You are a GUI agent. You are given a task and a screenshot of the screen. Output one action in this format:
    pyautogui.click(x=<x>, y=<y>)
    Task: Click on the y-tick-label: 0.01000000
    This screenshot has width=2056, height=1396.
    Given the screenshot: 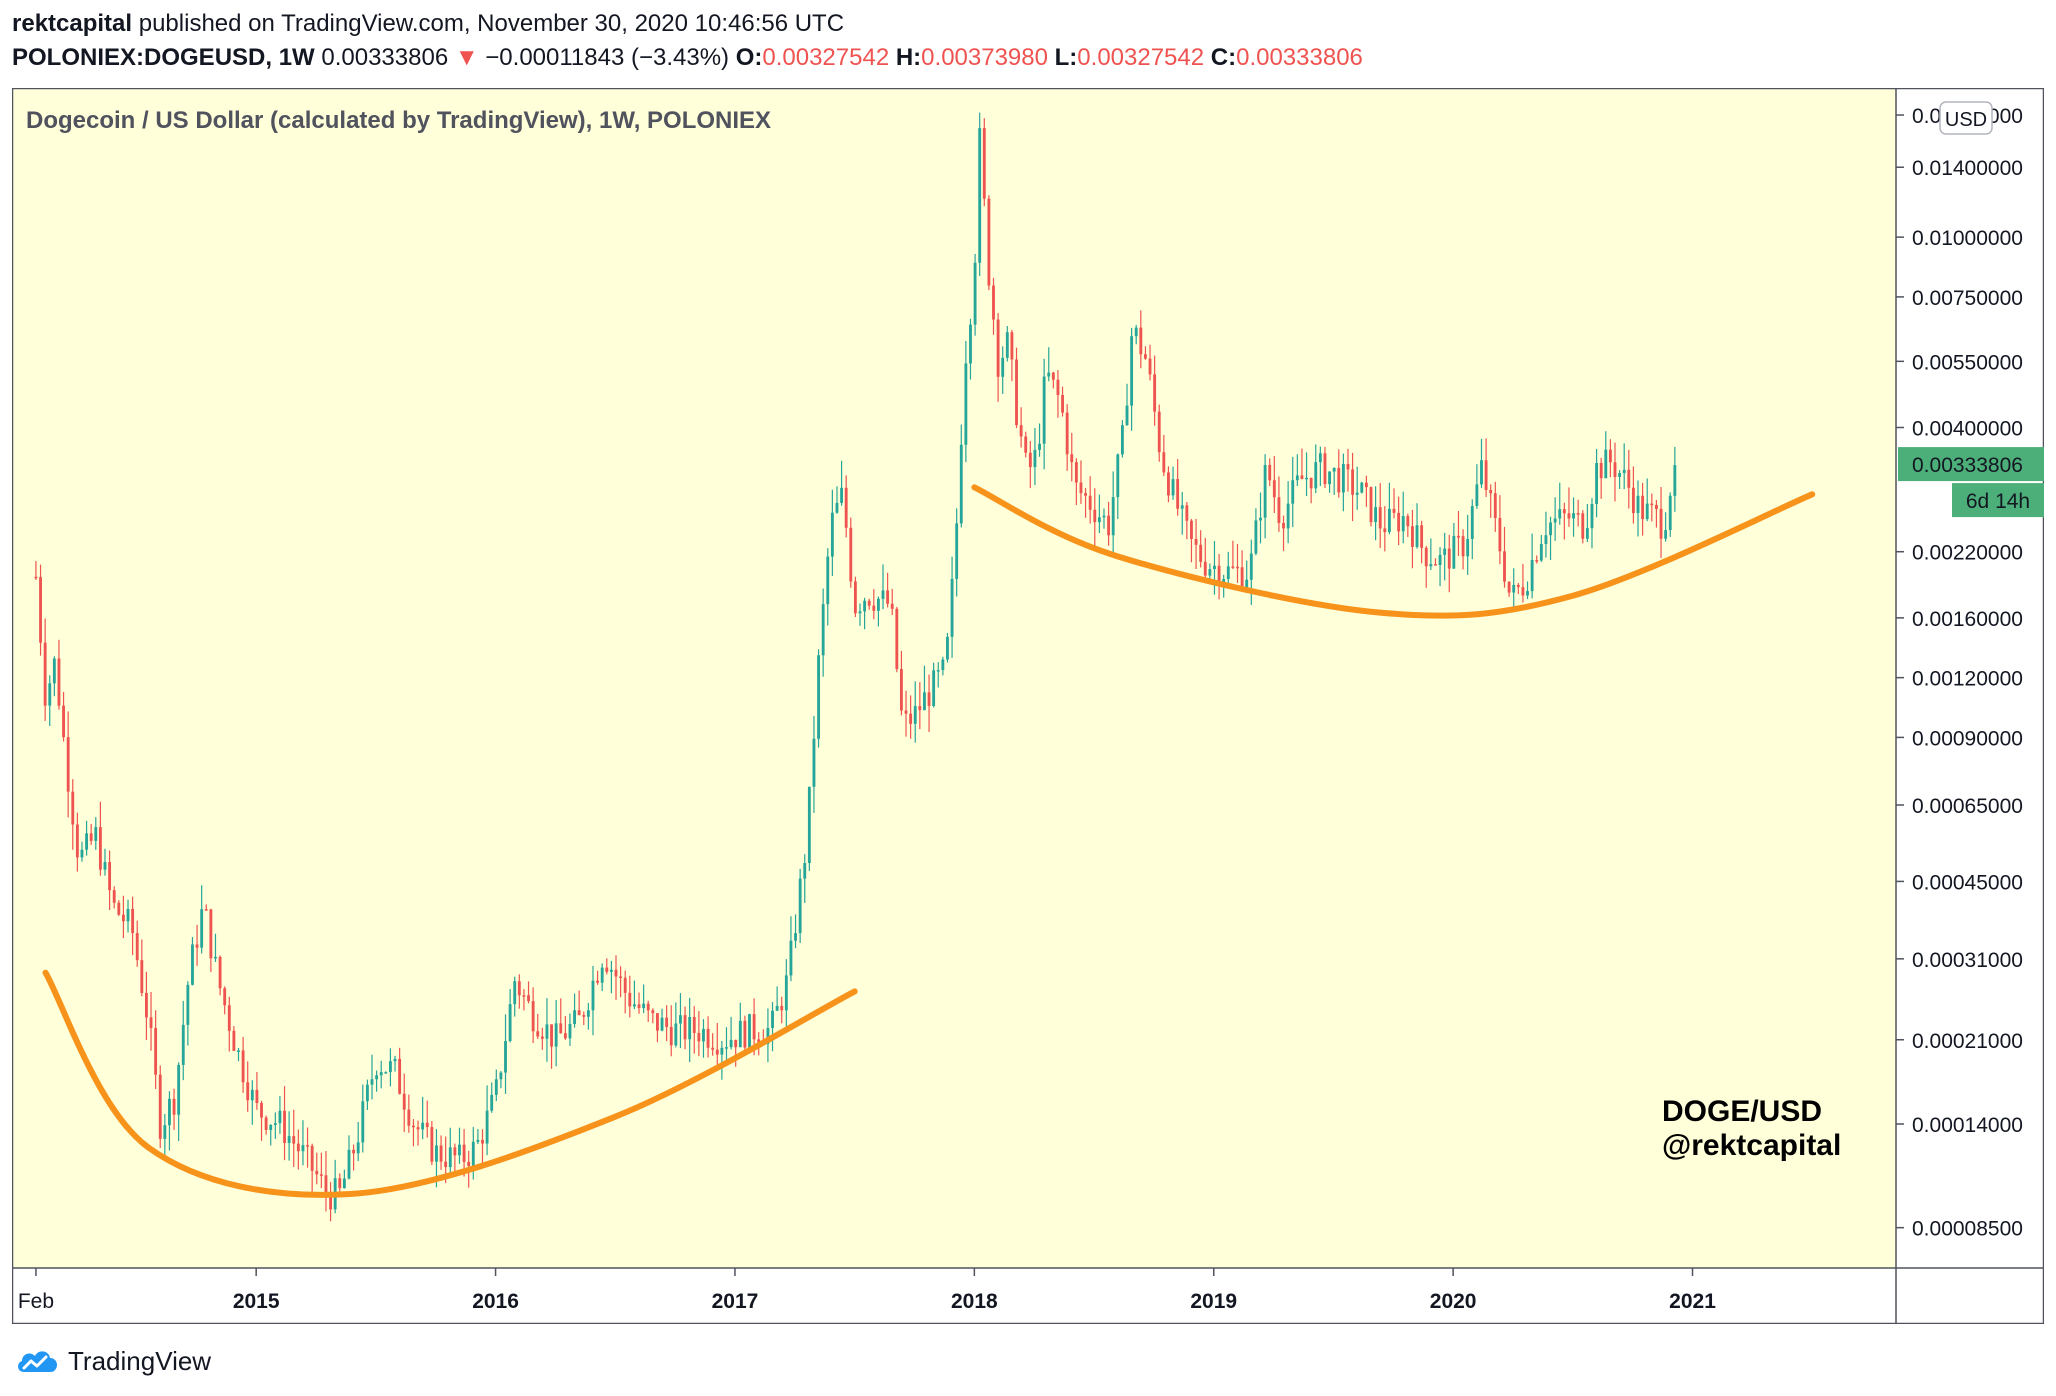 What is the action you would take?
    pyautogui.click(x=1967, y=238)
    